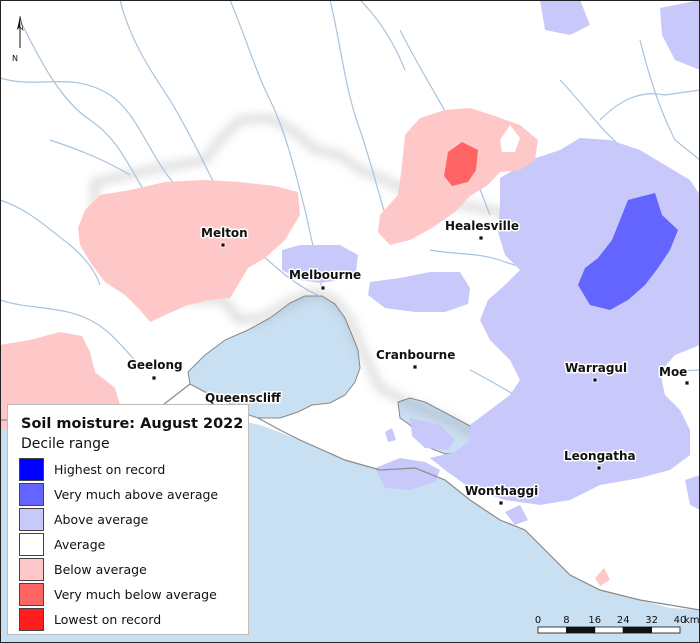  Describe the element at coordinates (594, 620) in the screenshot. I see `scale-tick-label: 16` at that location.